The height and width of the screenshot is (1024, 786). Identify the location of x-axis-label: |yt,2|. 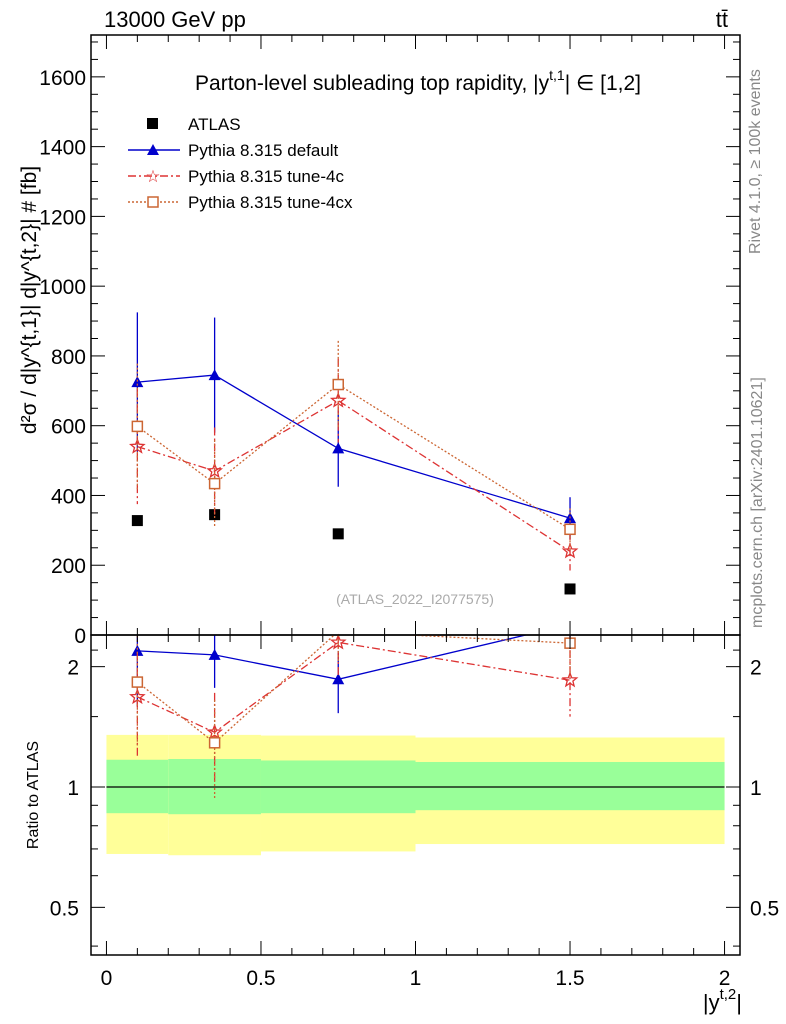
(722, 1000).